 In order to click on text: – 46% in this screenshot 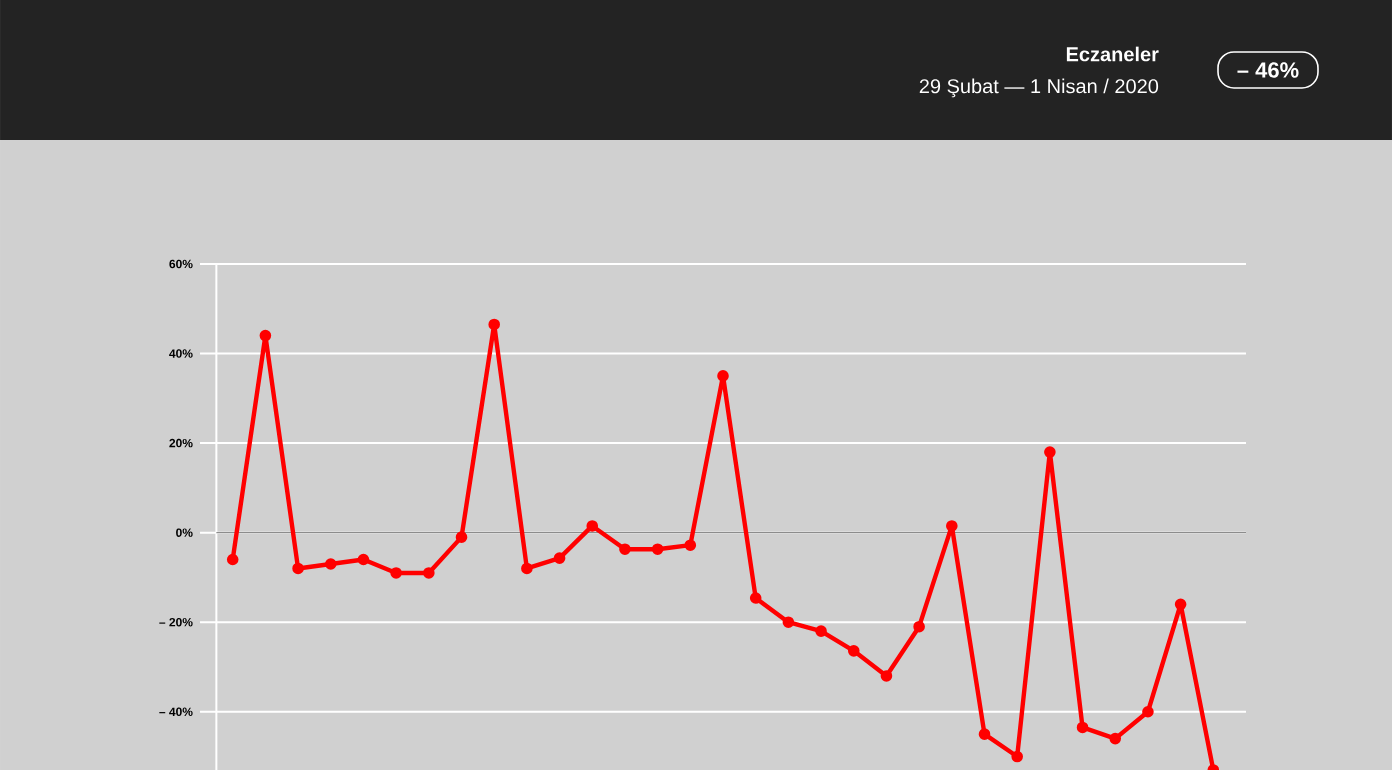, I will do `click(1268, 70)`.